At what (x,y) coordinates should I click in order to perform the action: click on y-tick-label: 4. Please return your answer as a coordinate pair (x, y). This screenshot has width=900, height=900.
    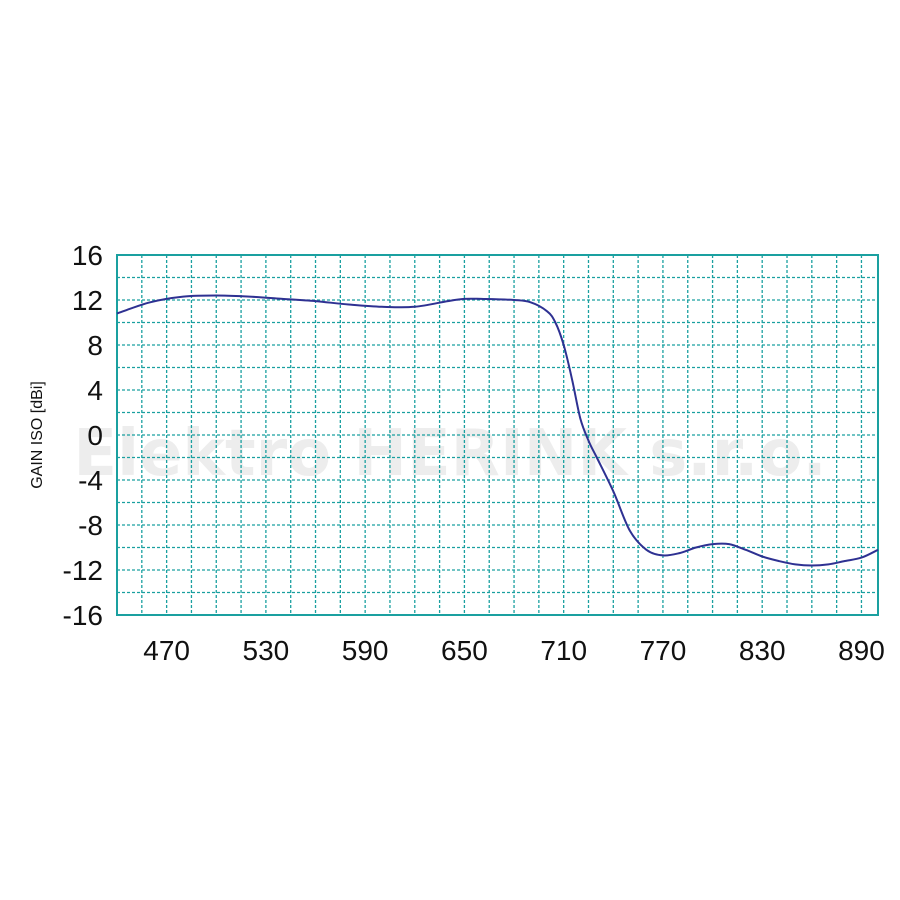
    Looking at the image, I should click on (95, 390).